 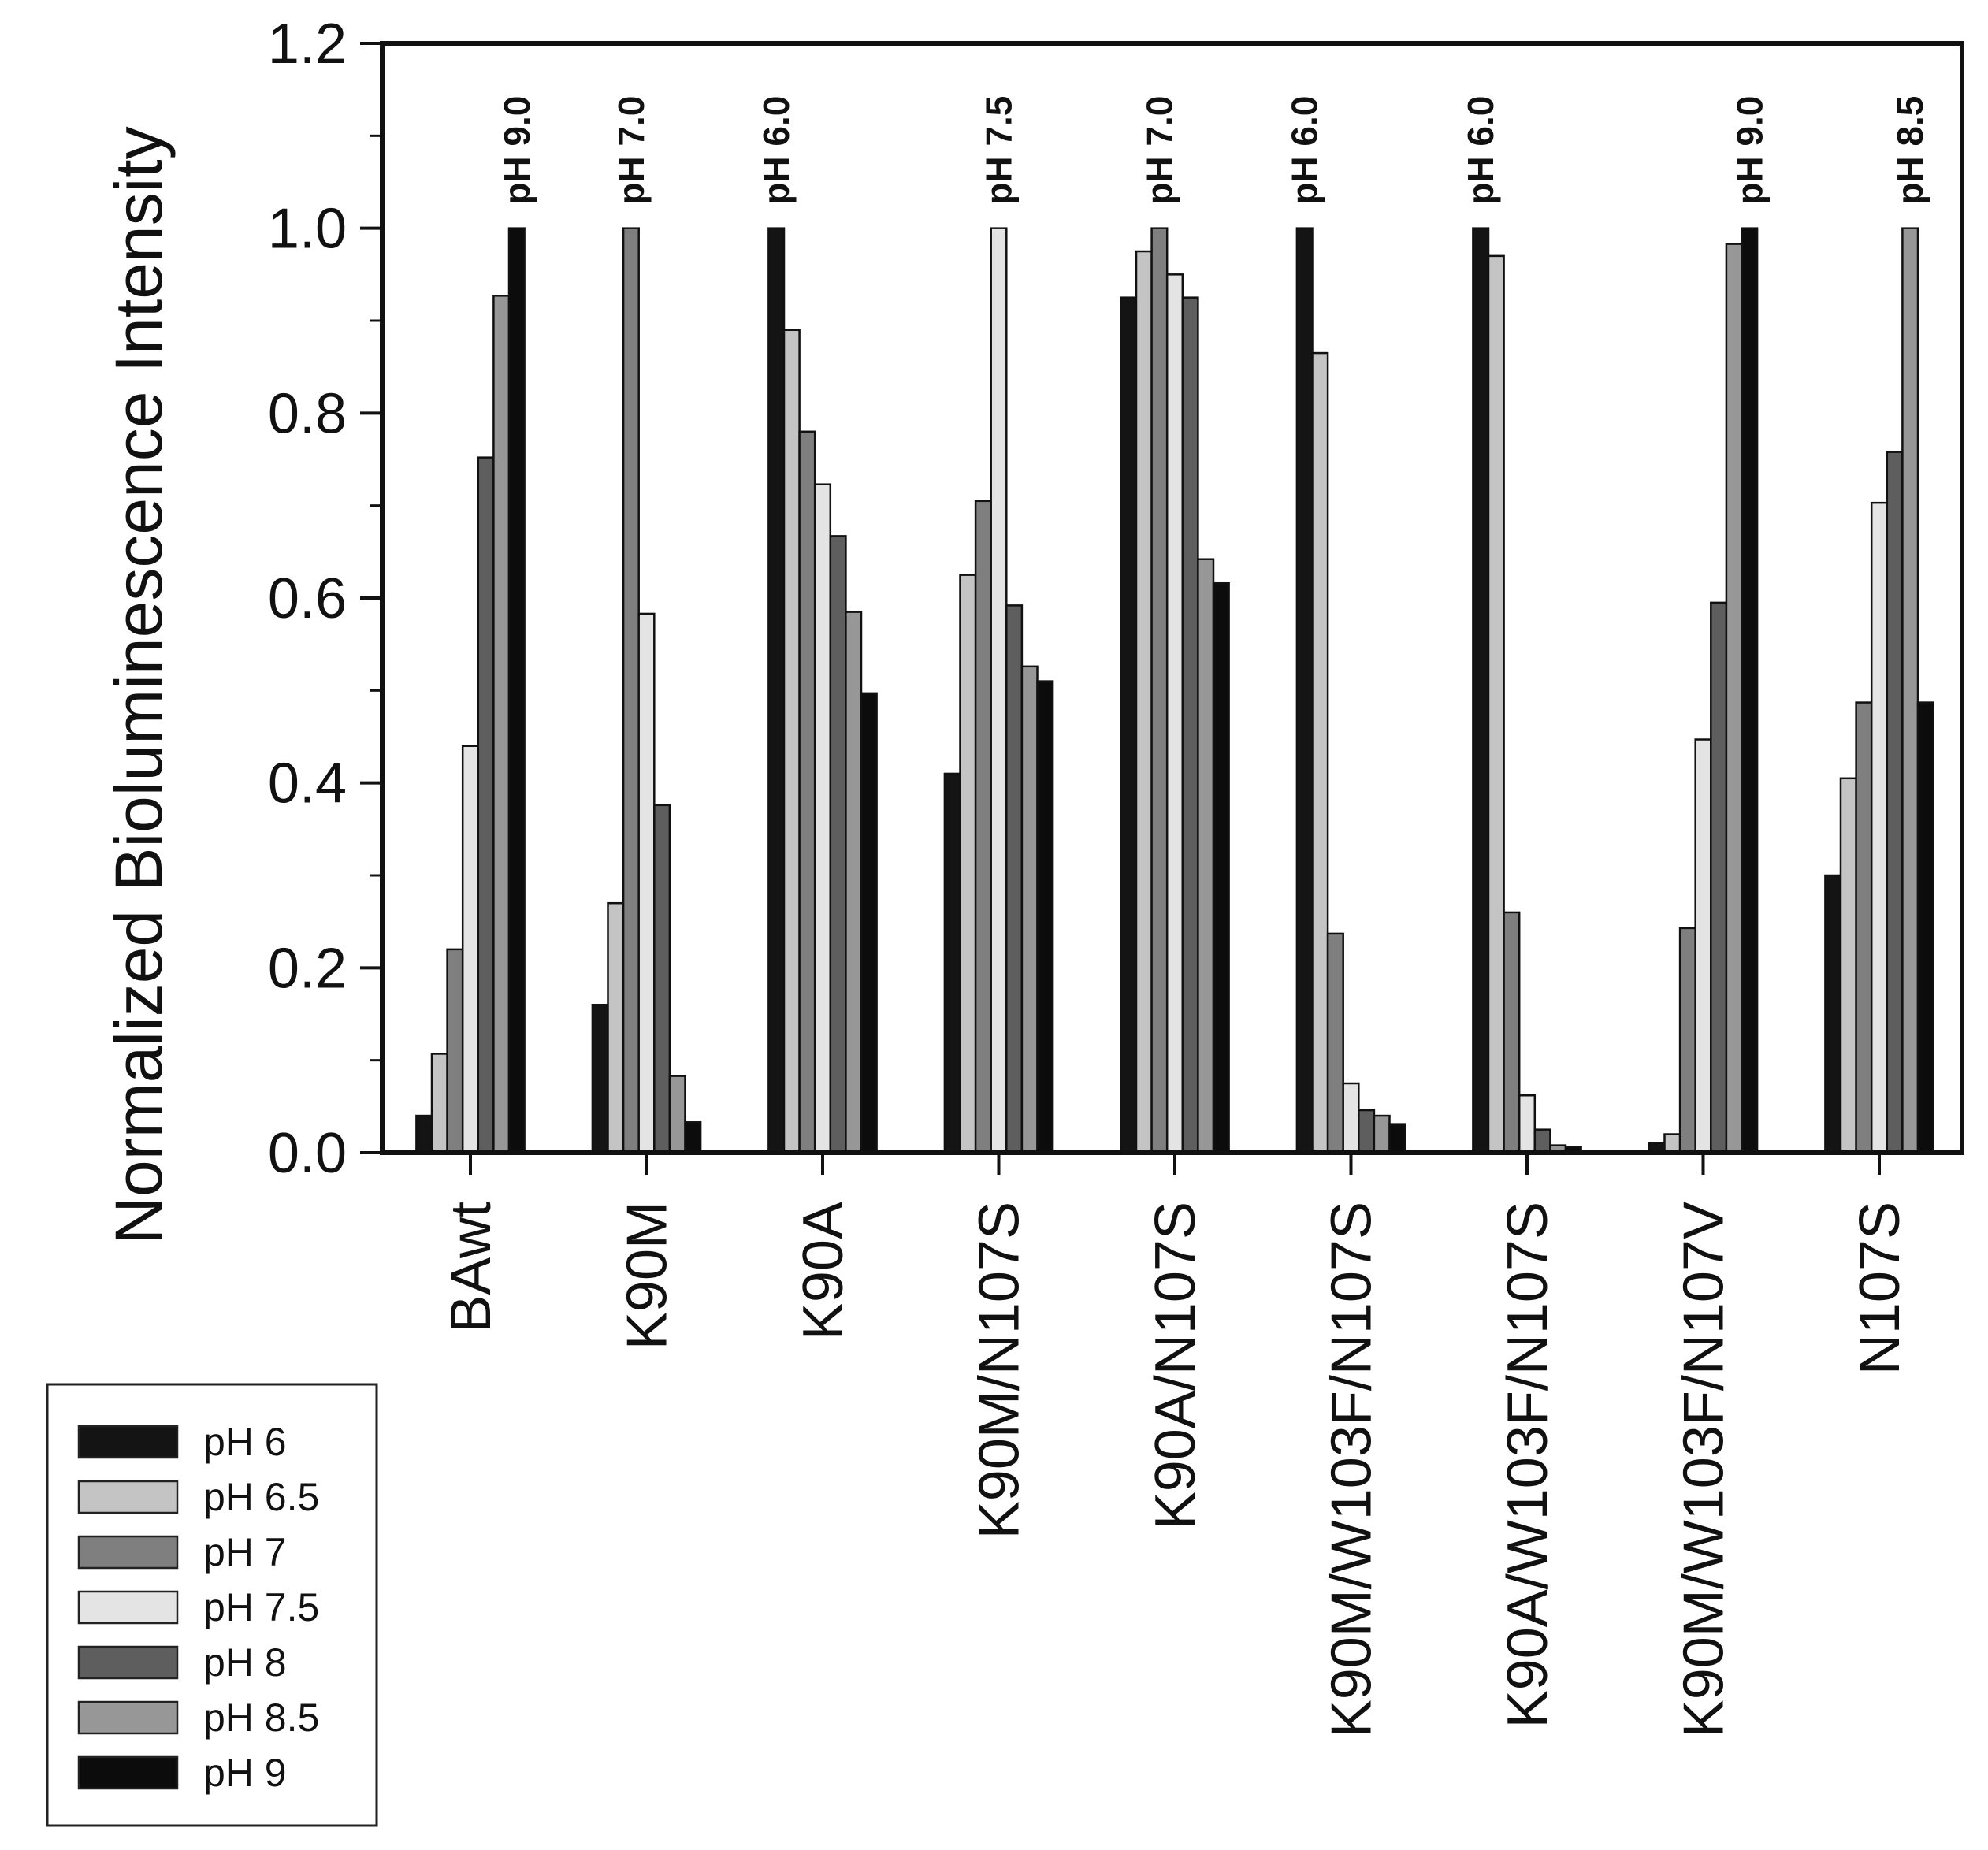 What do you see at coordinates (1880, 1288) in the screenshot?
I see `x-category-label: N107S` at bounding box center [1880, 1288].